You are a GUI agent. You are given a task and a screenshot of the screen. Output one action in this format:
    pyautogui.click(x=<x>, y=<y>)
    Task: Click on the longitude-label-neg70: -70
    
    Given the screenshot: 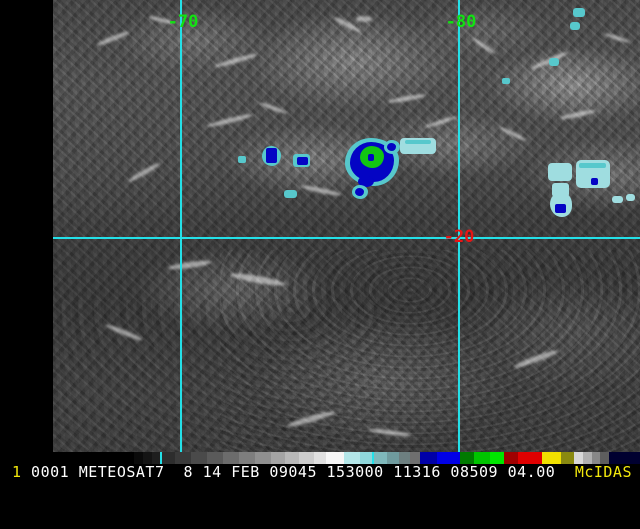 What is the action you would take?
    pyautogui.click(x=183, y=22)
    